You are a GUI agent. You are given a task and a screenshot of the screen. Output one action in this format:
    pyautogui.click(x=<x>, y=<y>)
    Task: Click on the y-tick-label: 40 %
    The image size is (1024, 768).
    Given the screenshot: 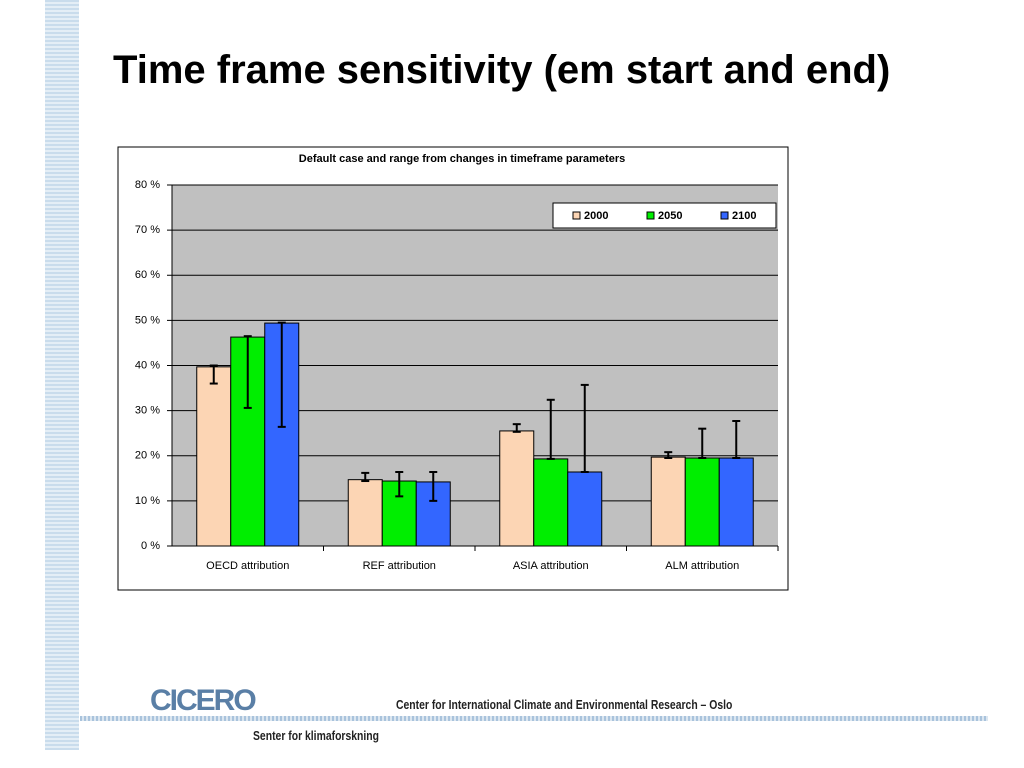 What is the action you would take?
    pyautogui.click(x=147, y=365)
    